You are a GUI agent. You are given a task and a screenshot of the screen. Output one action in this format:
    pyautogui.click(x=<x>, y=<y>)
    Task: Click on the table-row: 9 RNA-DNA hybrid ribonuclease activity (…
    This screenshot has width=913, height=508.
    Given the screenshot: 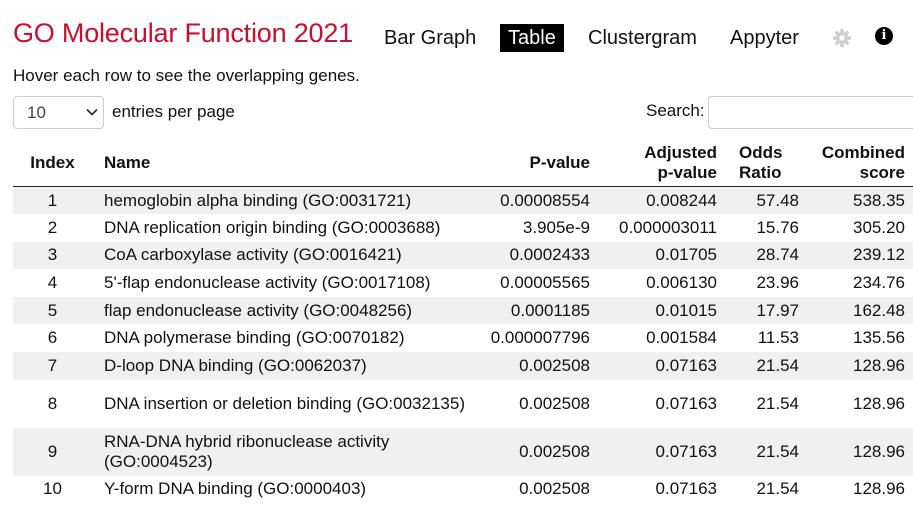 What is the action you would take?
    pyautogui.click(x=463, y=451)
    